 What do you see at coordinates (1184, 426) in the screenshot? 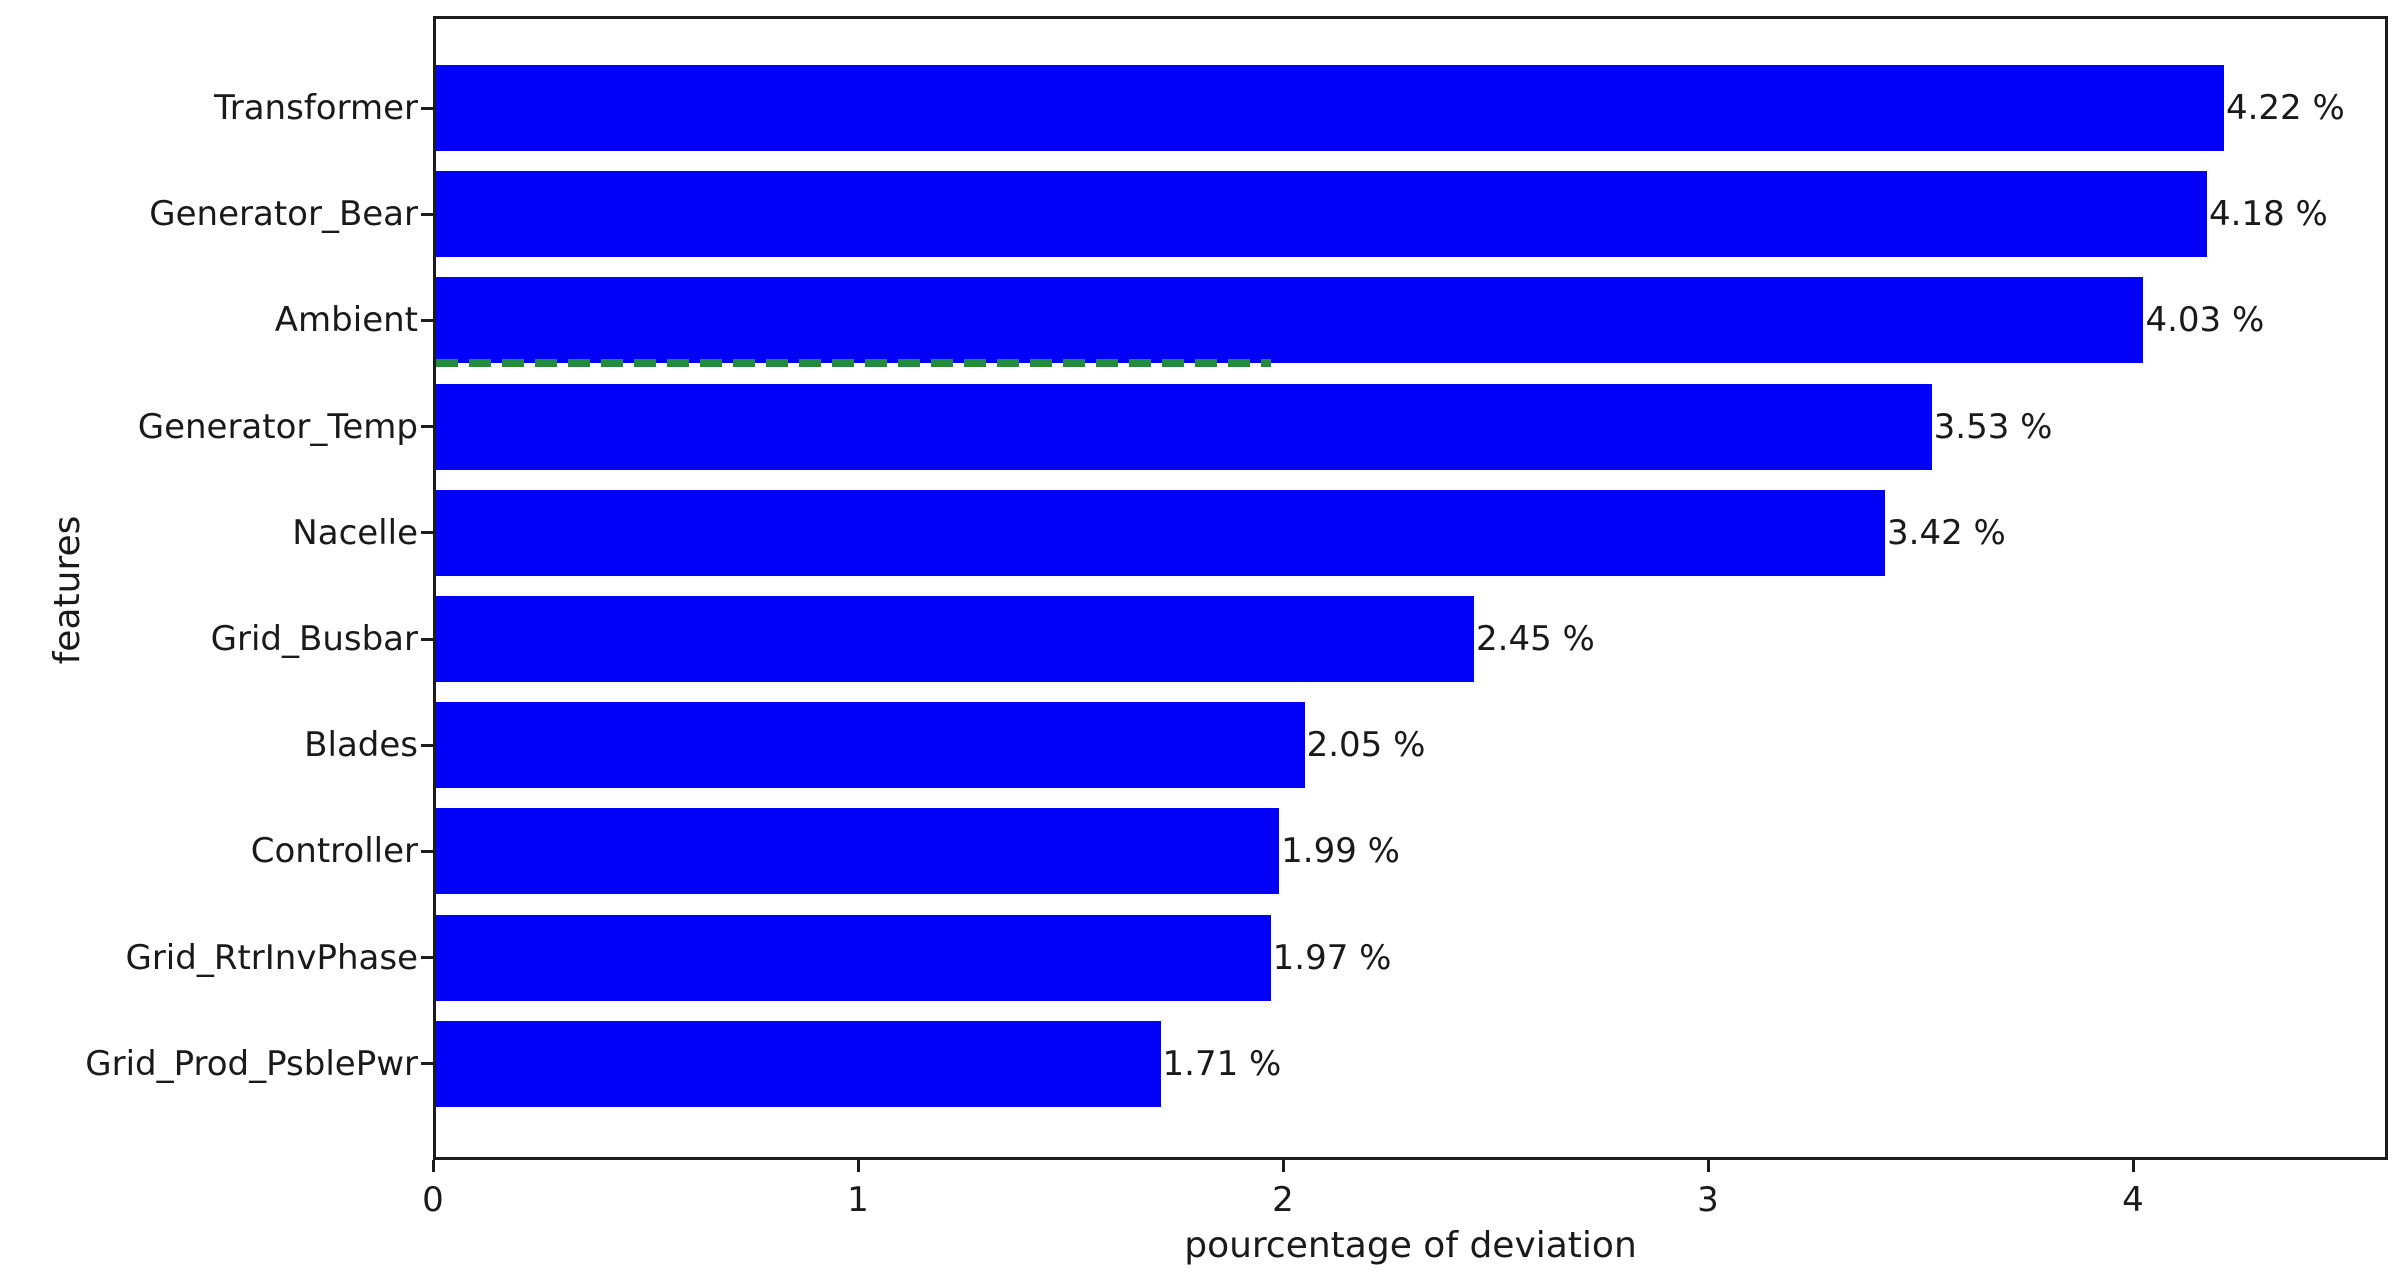
I see `bar-Generator_Temp` at bounding box center [1184, 426].